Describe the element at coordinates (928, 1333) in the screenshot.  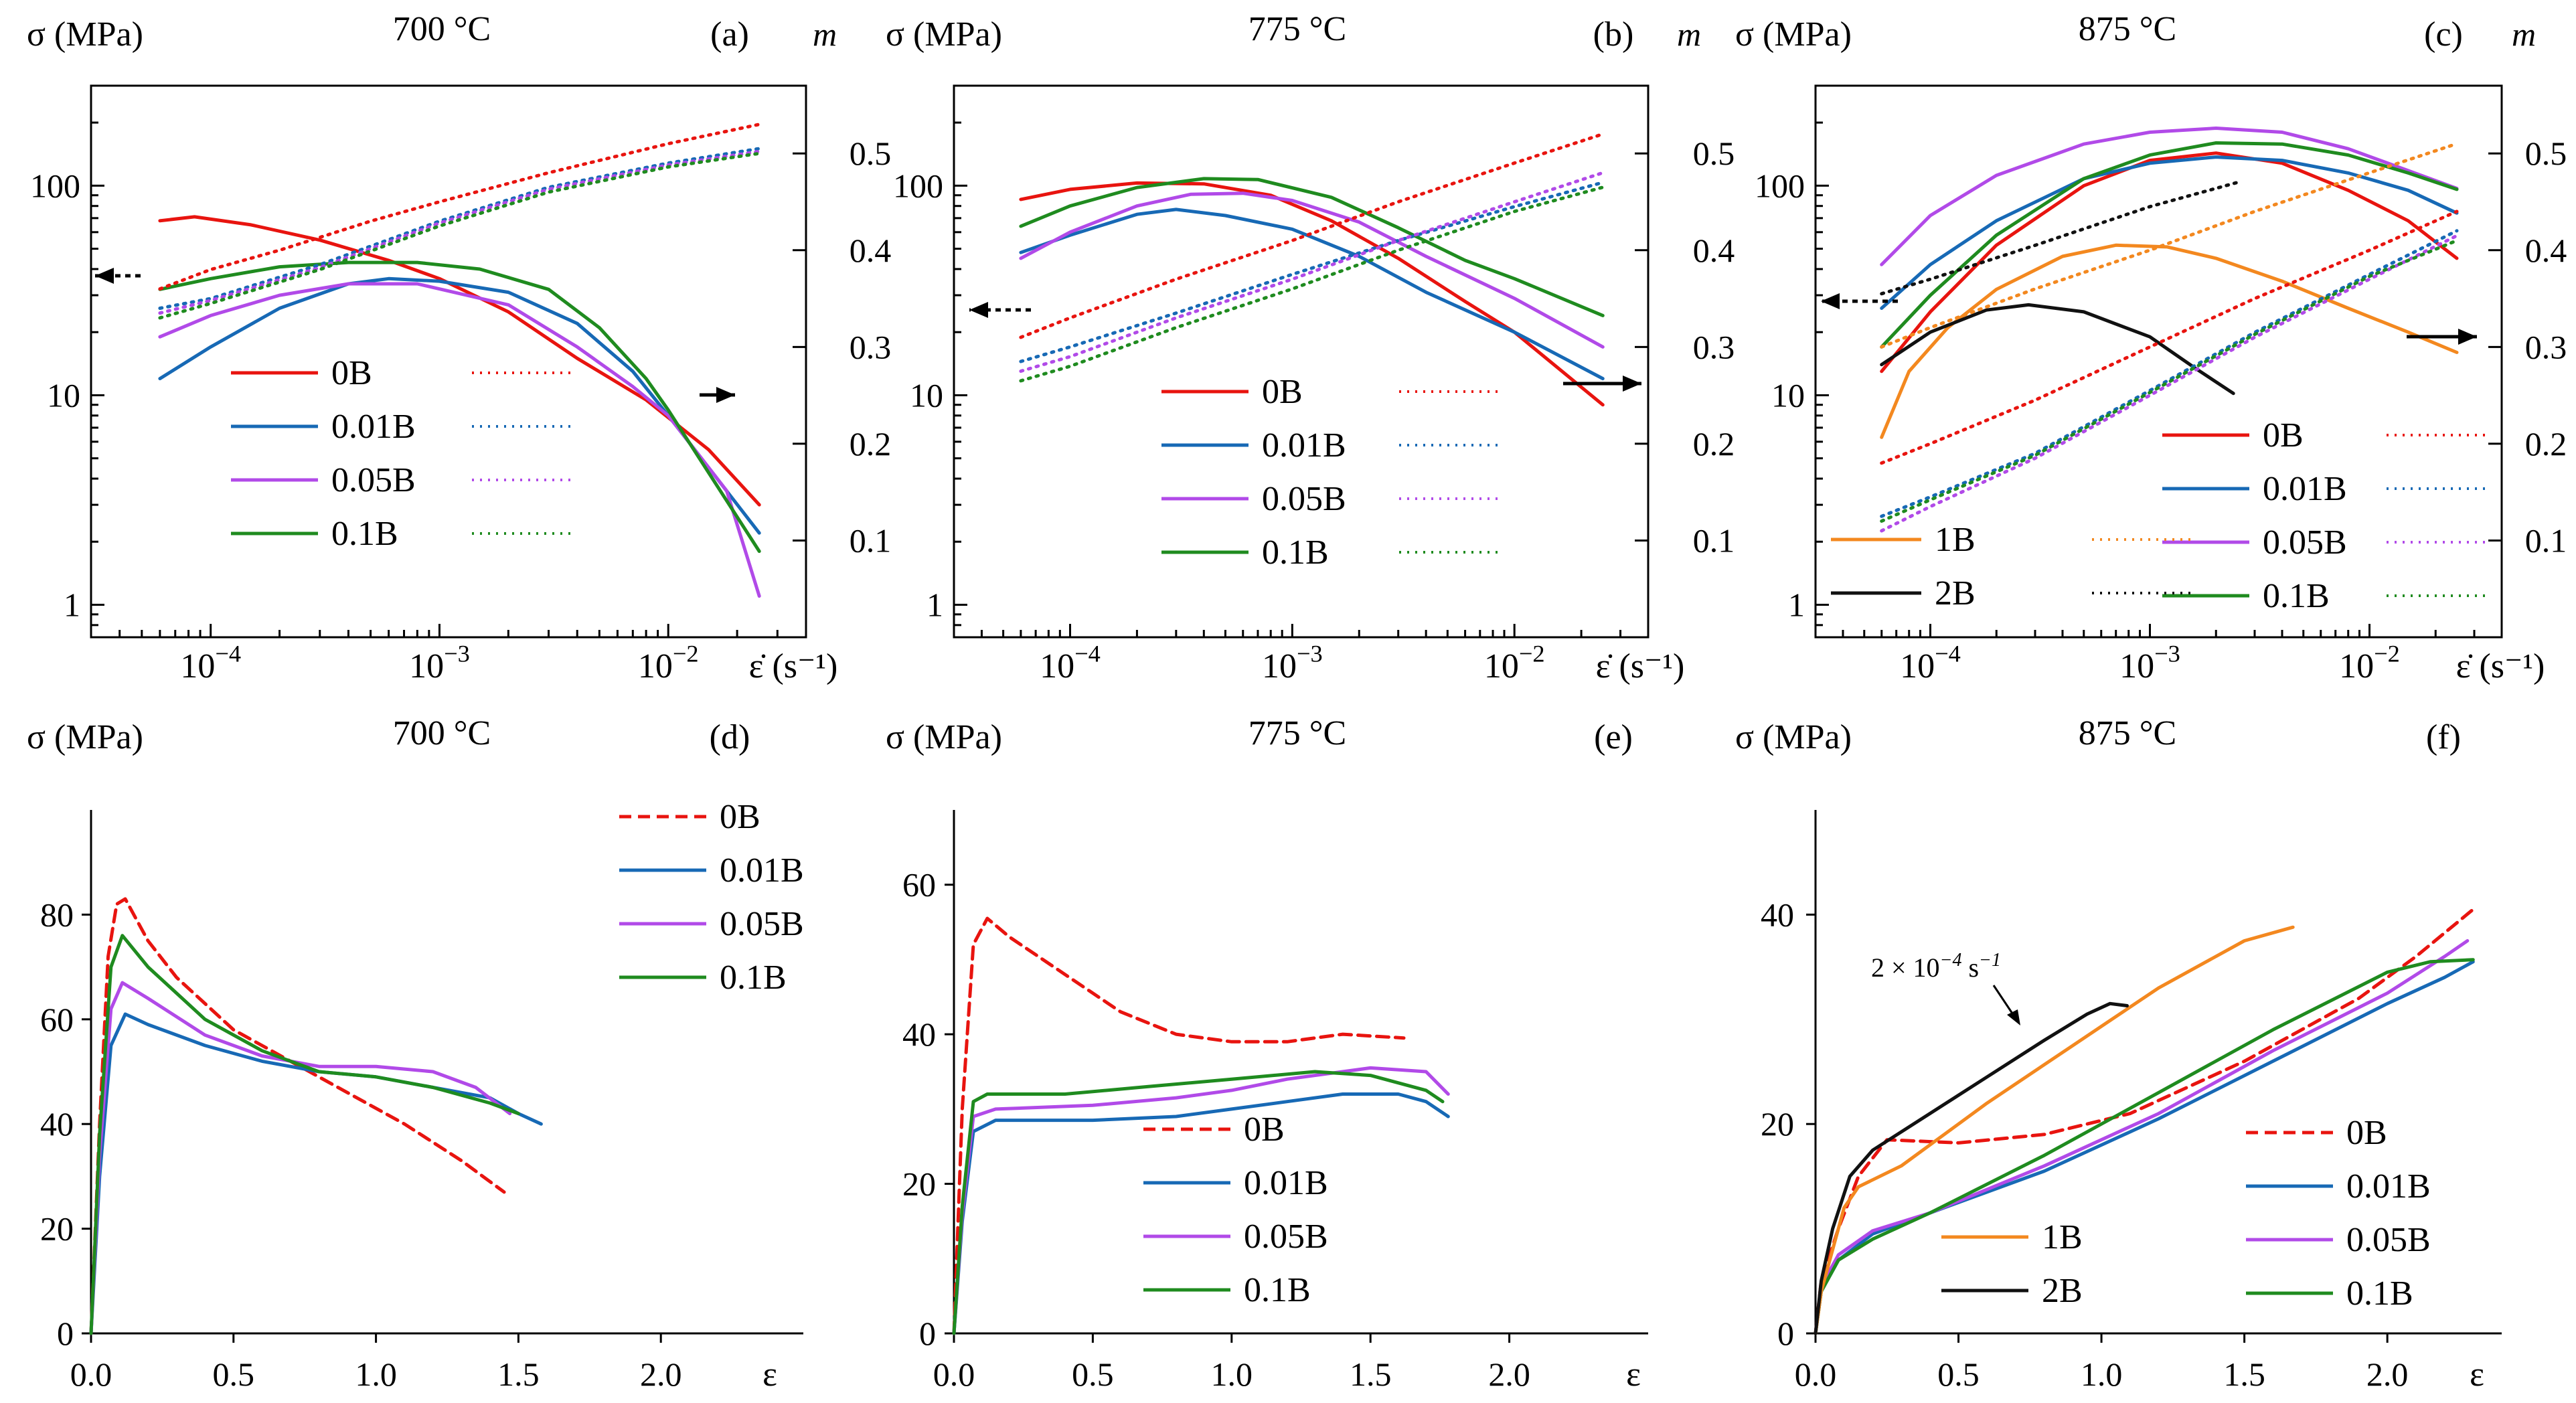
I see `y-tick-label: 0` at that location.